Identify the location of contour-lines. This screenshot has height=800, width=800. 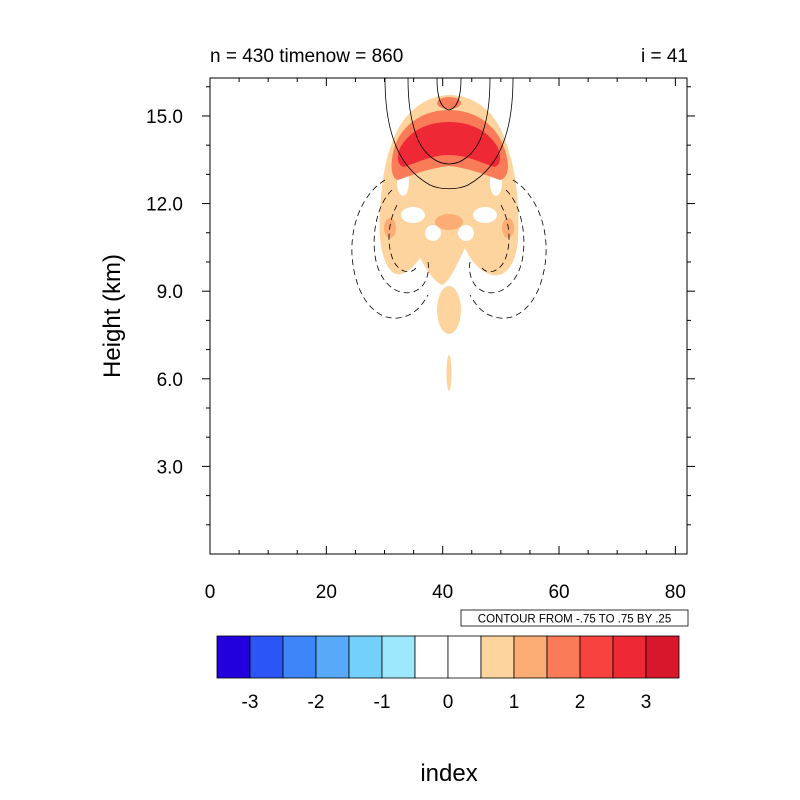
(449, 198).